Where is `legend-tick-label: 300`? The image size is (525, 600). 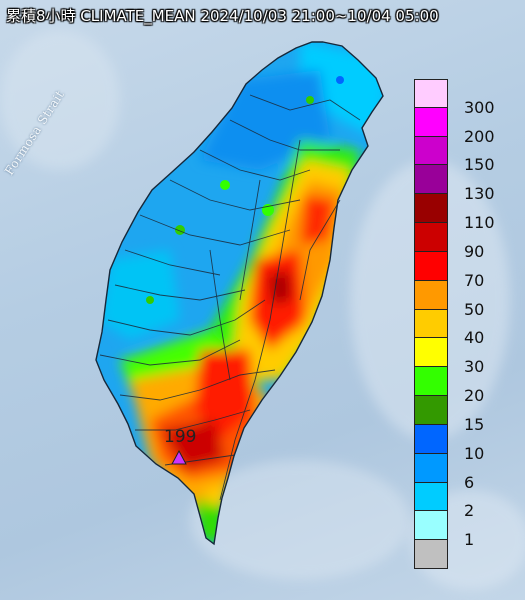 legend-tick-label: 300 is located at coordinates (479, 107).